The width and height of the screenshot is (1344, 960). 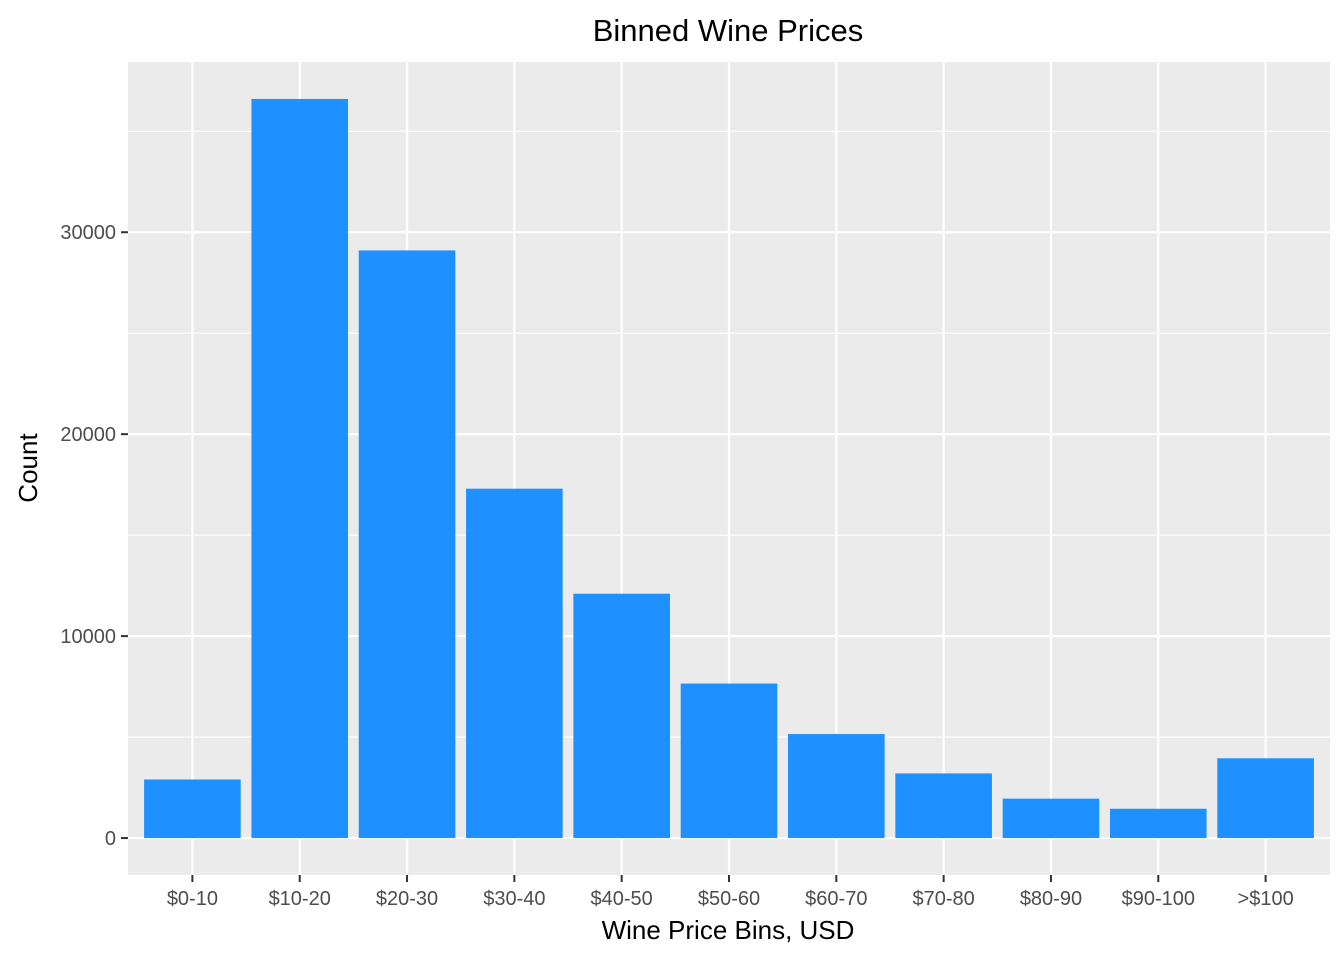 I want to click on y-tick-label: 30000, so click(x=88, y=233).